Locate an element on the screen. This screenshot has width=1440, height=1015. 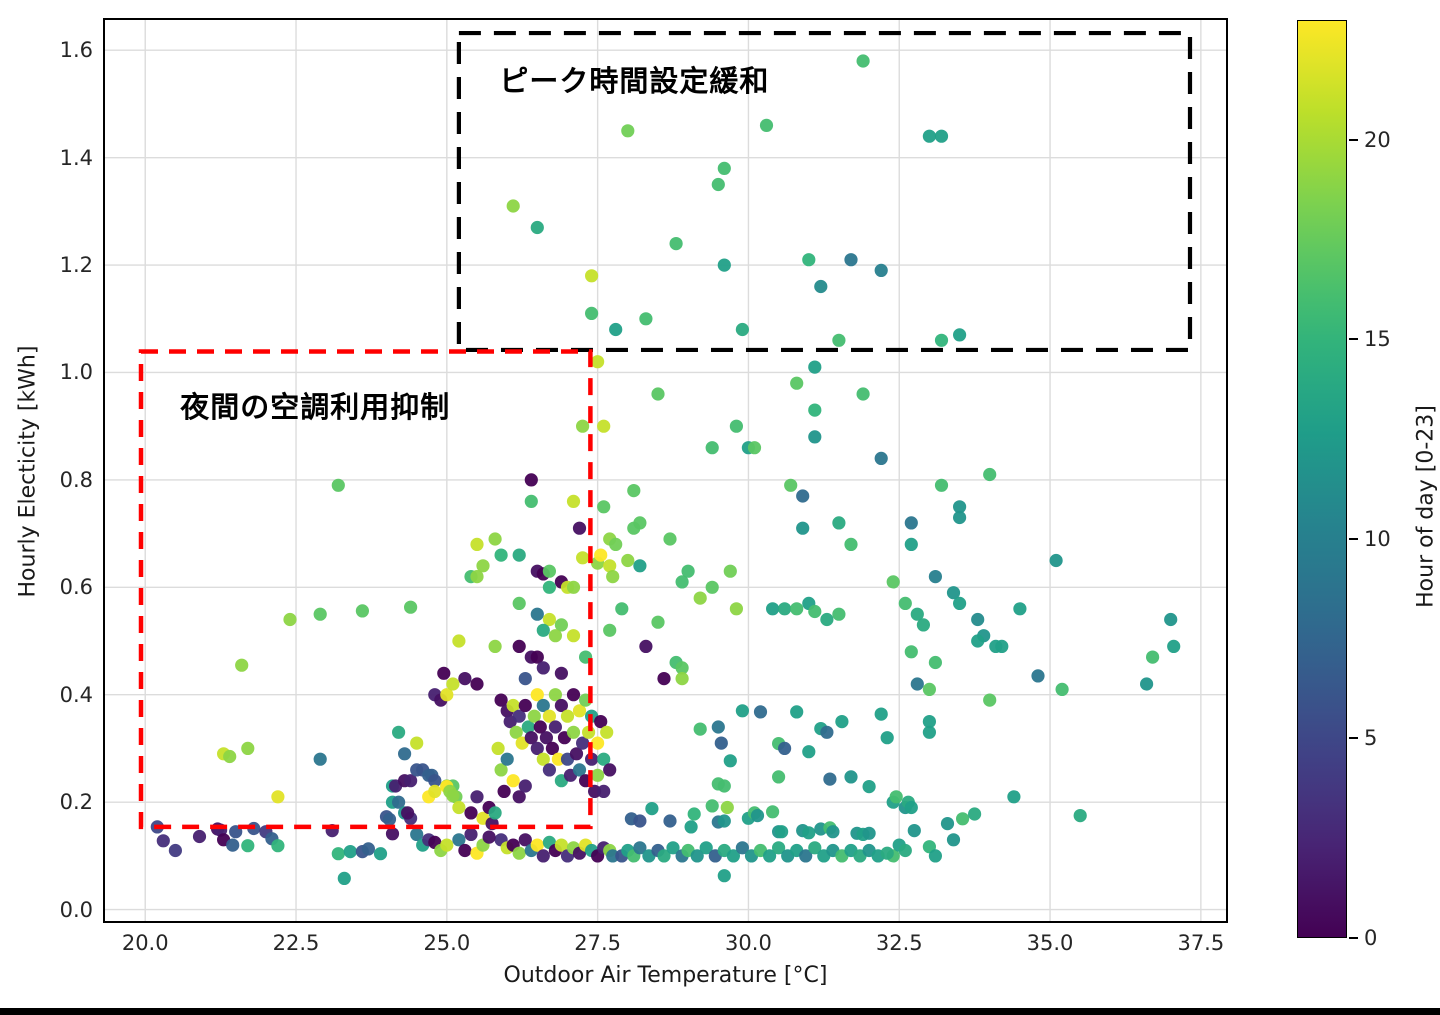
y-tick-label: 0.4 is located at coordinates (76, 694).